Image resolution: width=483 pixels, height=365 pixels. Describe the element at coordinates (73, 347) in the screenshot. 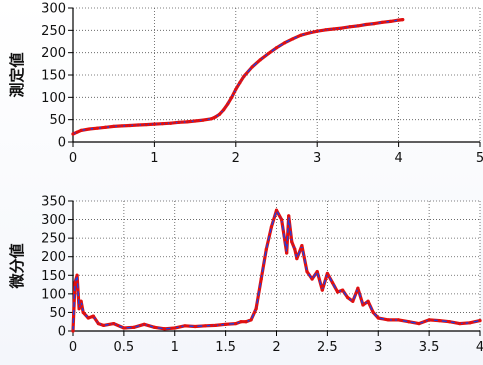

I see `chart2-x-tick-label: 0` at that location.